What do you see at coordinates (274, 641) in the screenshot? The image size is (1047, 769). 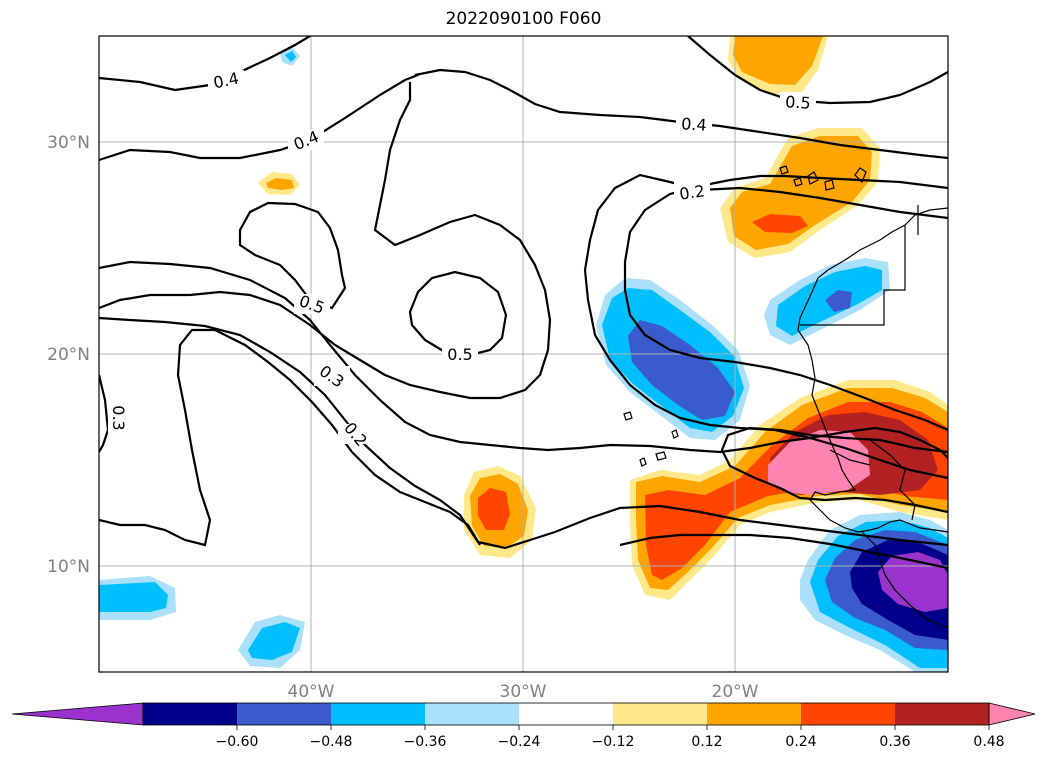 I see `negative-anomaly-south-core` at bounding box center [274, 641].